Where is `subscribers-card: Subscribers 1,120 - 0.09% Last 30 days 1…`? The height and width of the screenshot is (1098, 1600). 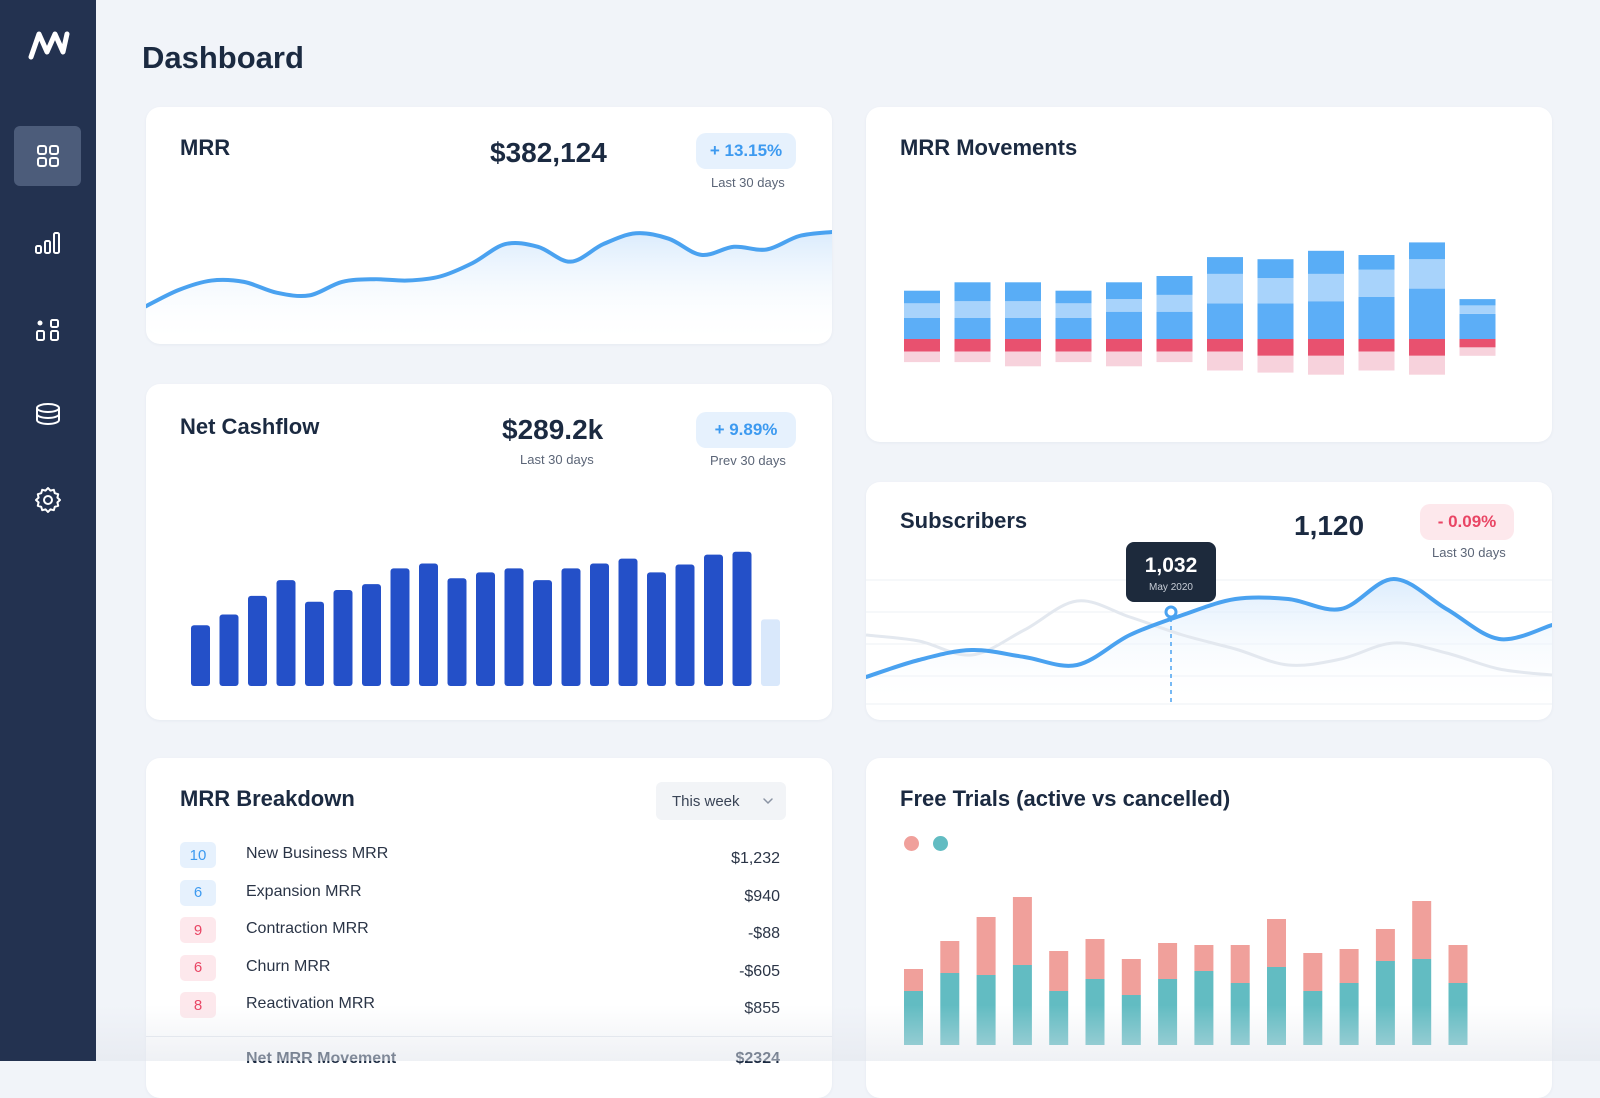
subscribers-card: Subscribers 1,120 - 0.09% Last 30 days 1… is located at coordinates (1209, 601).